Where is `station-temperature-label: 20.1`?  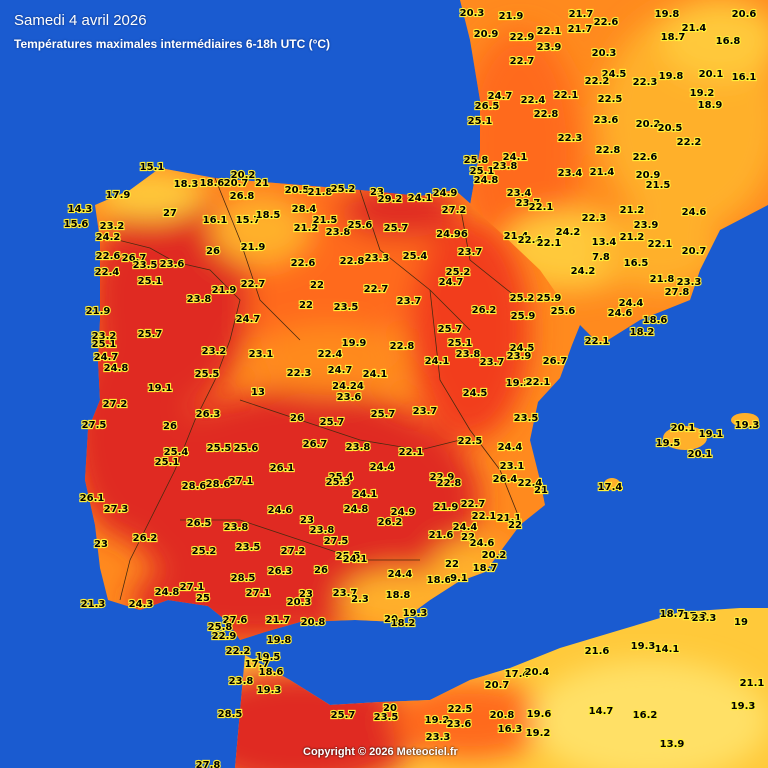 station-temperature-label: 20.1 is located at coordinates (700, 454).